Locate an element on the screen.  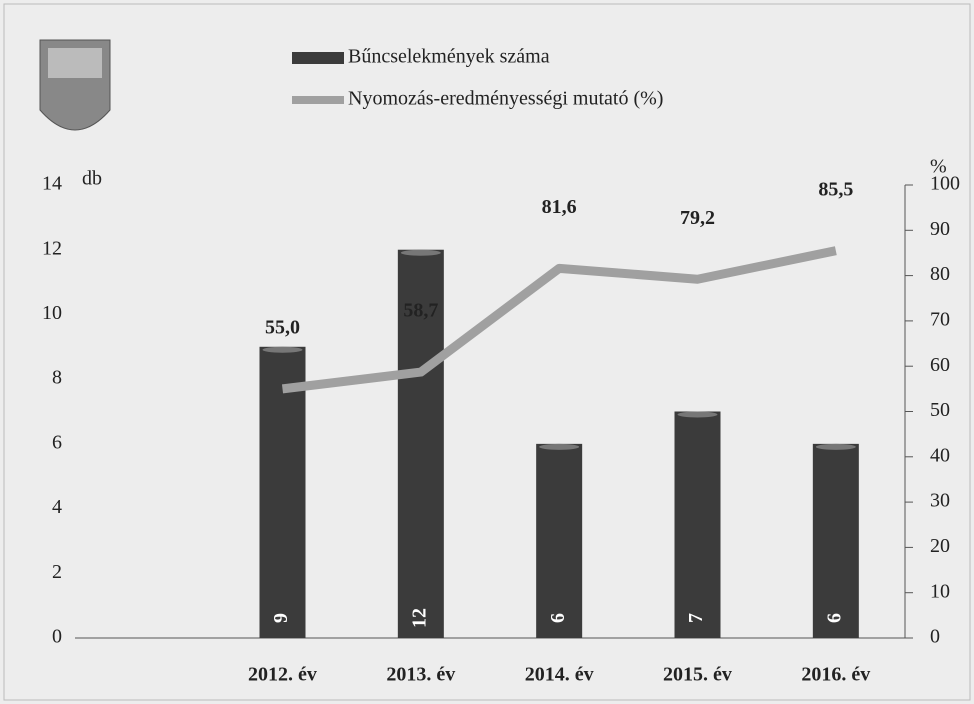
y2-tick-label: 30 is located at coordinates (940, 501).